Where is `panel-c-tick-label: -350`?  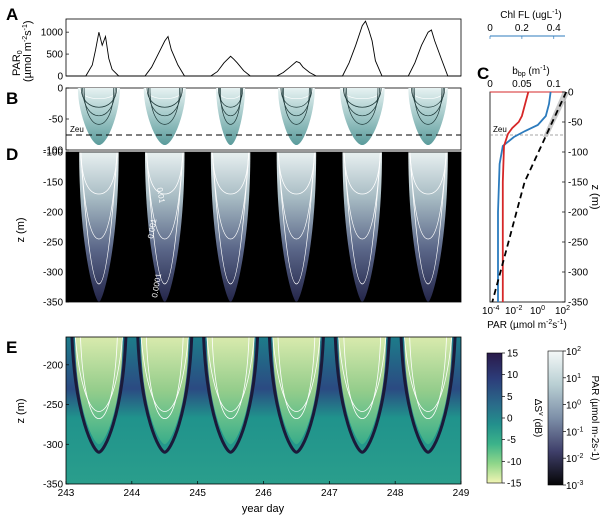
panel-c-tick-label: -350 is located at coordinates (578, 303).